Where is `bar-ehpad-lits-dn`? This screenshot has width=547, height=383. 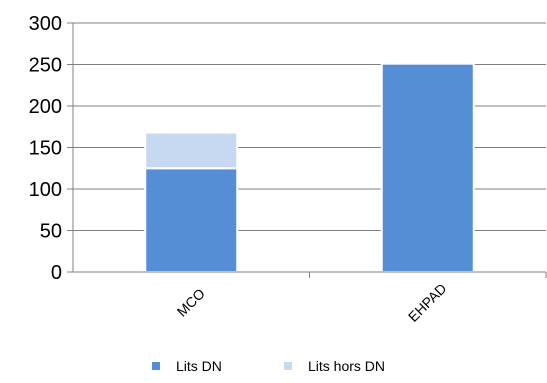
bar-ehpad-lits-dn is located at coordinates (427, 167).